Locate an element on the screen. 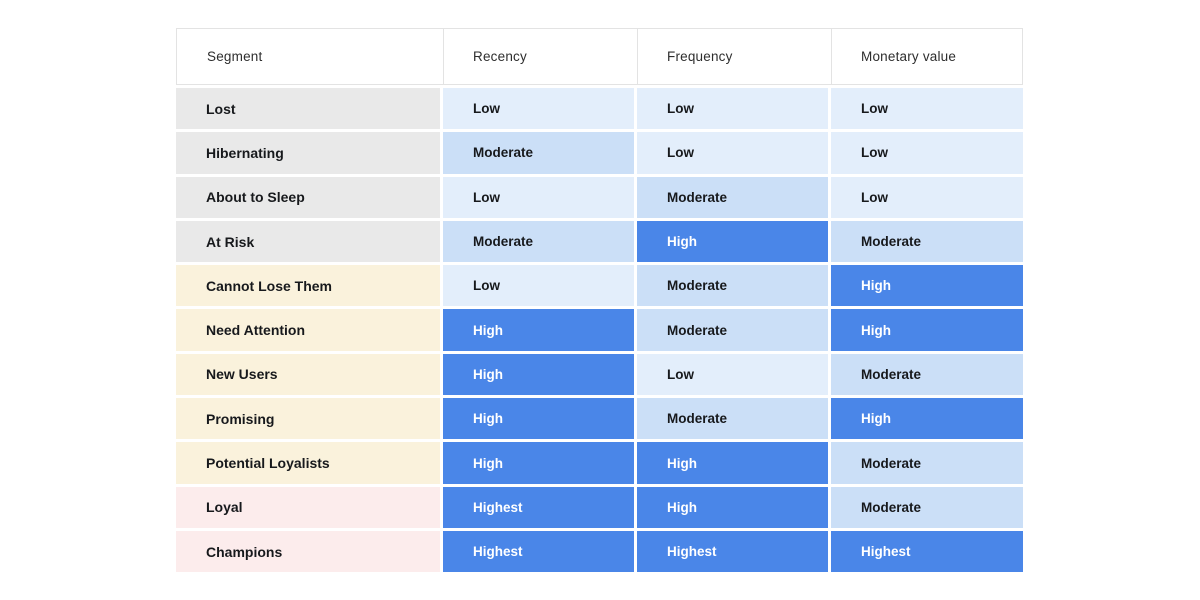 Image resolution: width=1200 pixels, height=600 pixels. segment-cell: Promising is located at coordinates (308, 419).